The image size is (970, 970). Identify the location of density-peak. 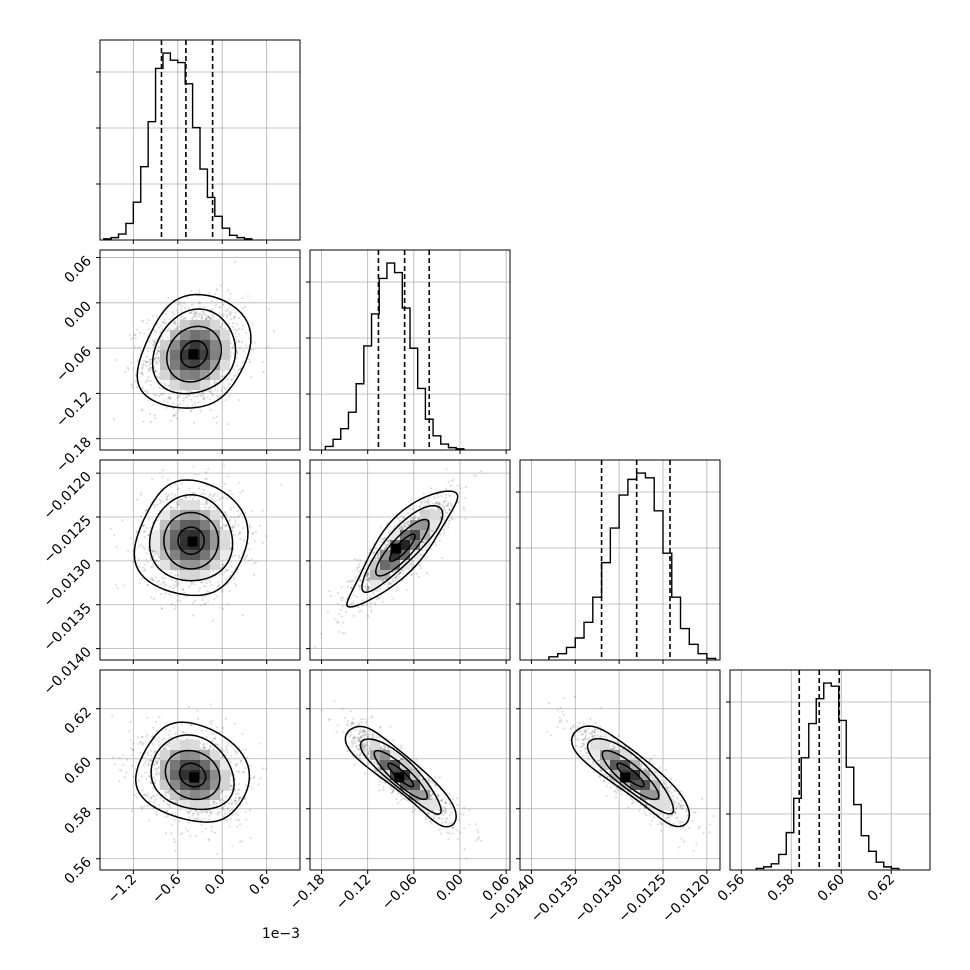
(396, 548).